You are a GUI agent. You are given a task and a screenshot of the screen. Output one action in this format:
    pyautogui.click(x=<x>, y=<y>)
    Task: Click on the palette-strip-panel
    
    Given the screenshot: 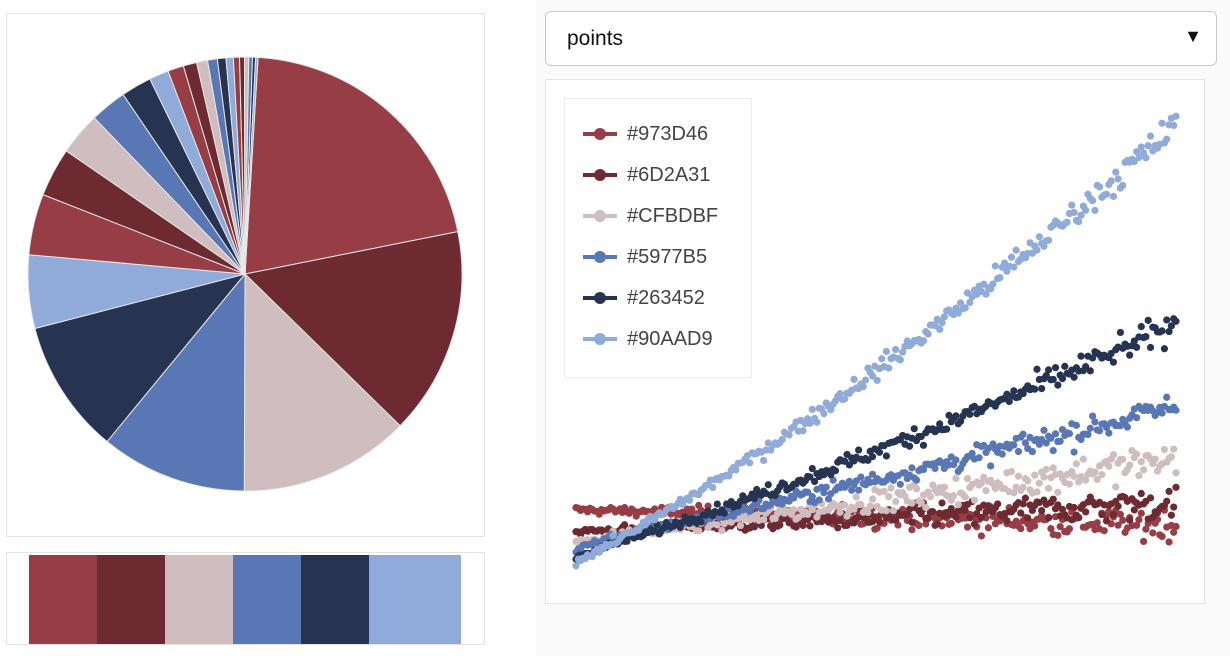 What is the action you would take?
    pyautogui.click(x=245, y=598)
    